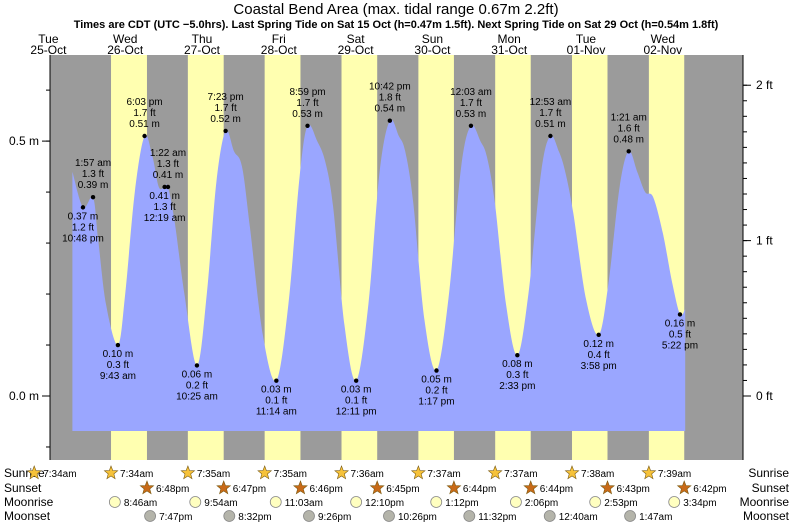 This screenshot has width=793, height=525. What do you see at coordinates (586, 50) in the screenshot?
I see `day-date: 01-Nov` at bounding box center [586, 50].